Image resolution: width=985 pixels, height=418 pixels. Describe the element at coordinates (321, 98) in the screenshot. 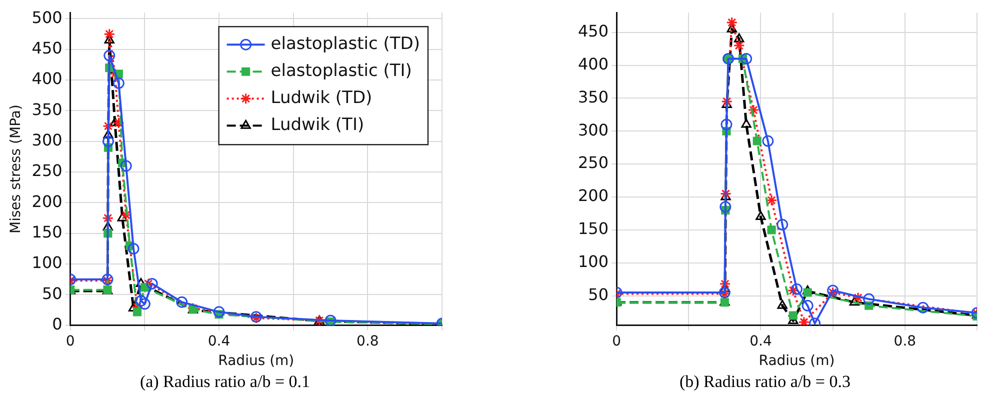

I see `legend-label: Ludwik (TD)` at that location.